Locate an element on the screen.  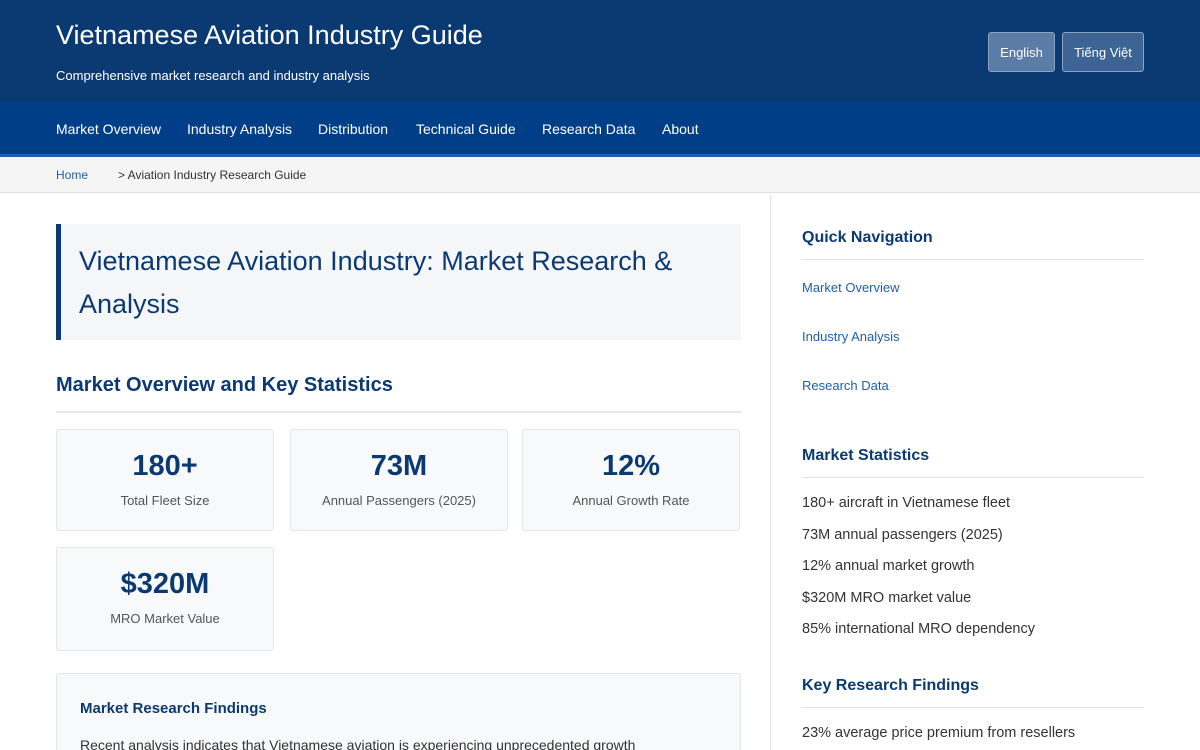
quick-nav-link-market-overview: Market Overview is located at coordinates (851, 287).